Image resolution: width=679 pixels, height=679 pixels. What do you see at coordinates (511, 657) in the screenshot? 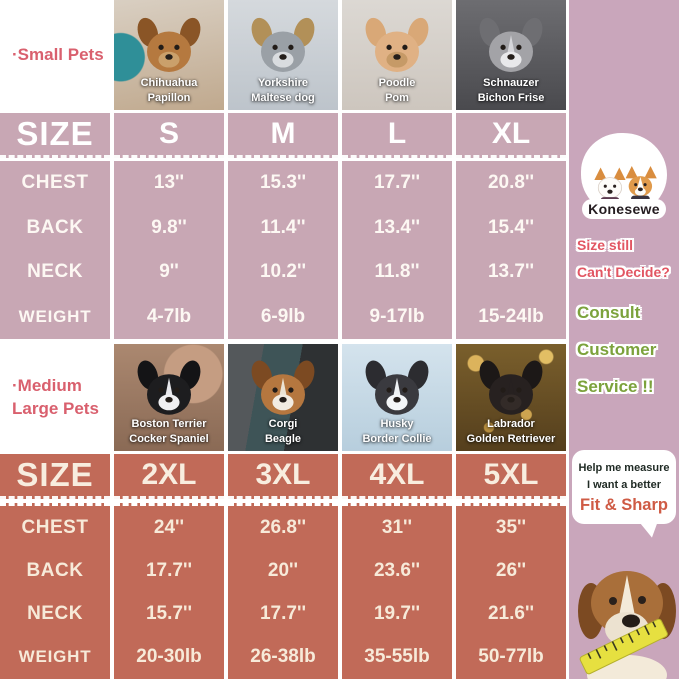
I see `value-cell: 50-77lb` at bounding box center [511, 657].